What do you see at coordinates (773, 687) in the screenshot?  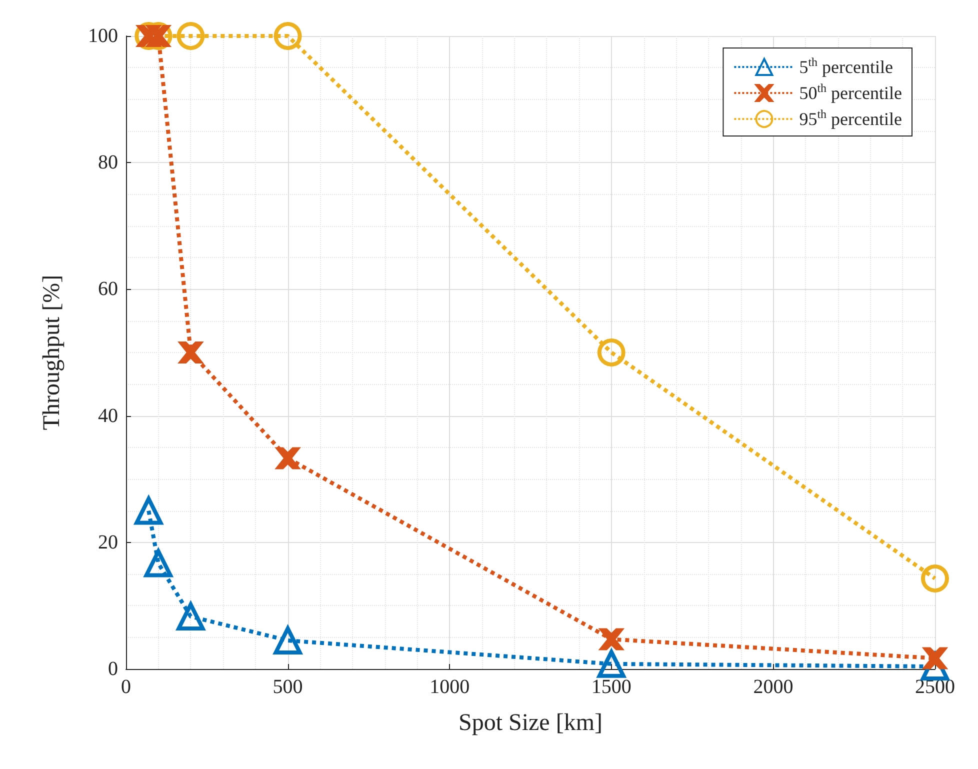 I see `x-tick-label: 2000` at bounding box center [773, 687].